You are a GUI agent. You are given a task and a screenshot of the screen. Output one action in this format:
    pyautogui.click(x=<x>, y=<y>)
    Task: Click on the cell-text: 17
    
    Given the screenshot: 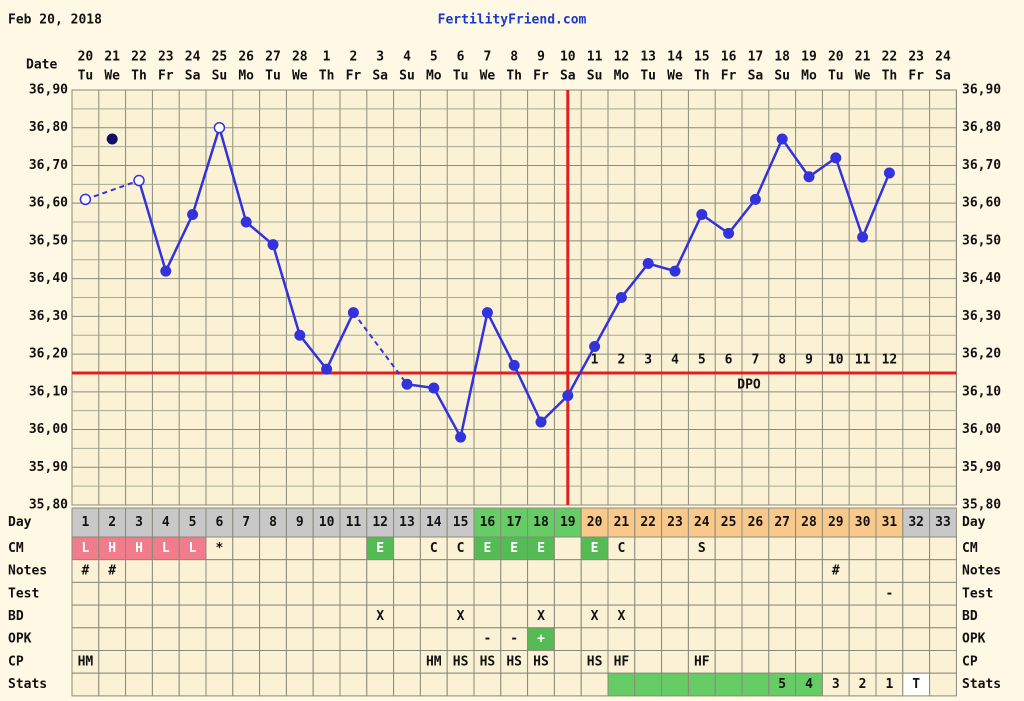 What is the action you would take?
    pyautogui.click(x=514, y=522)
    